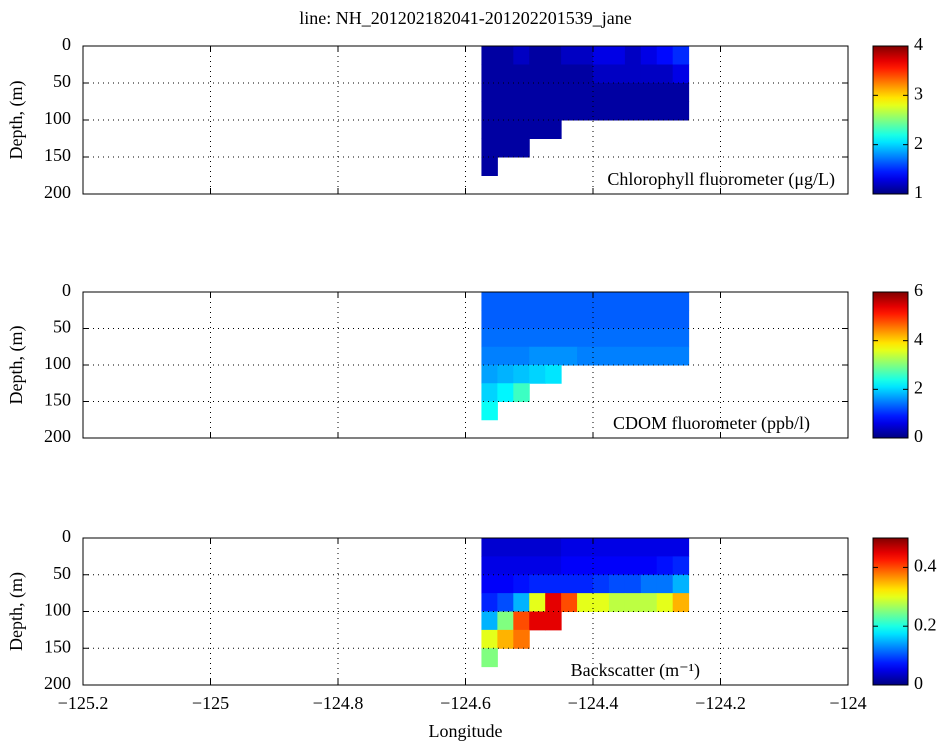 This screenshot has height=750, width=950. I want to click on y-tick-label: 200, so click(57, 192).